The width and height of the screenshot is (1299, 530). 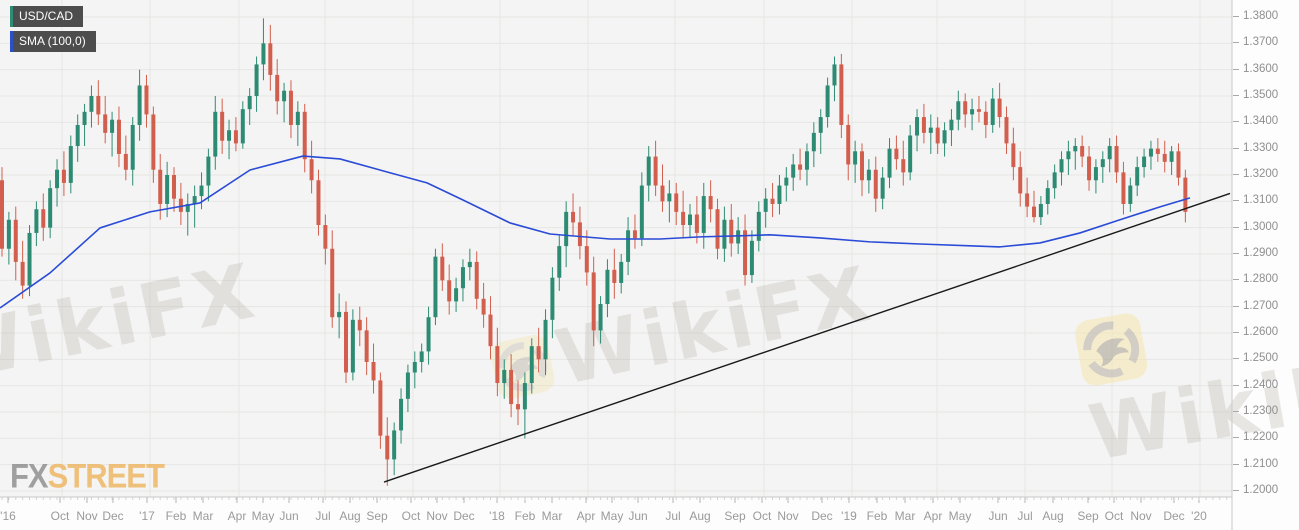 What do you see at coordinates (1255, 411) in the screenshot?
I see `price-axis-label: 1.2300` at bounding box center [1255, 411].